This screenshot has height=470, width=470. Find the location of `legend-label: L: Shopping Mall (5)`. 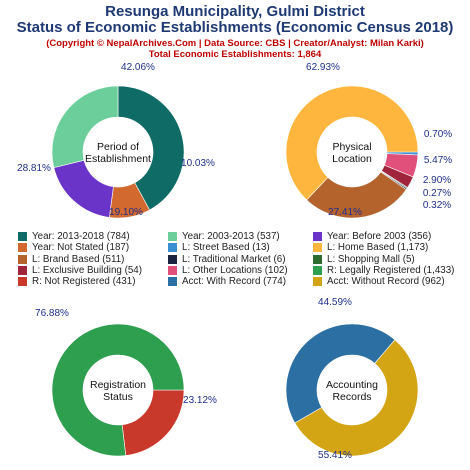

legend-label: L: Shopping Mall (5) is located at coordinates (371, 259).